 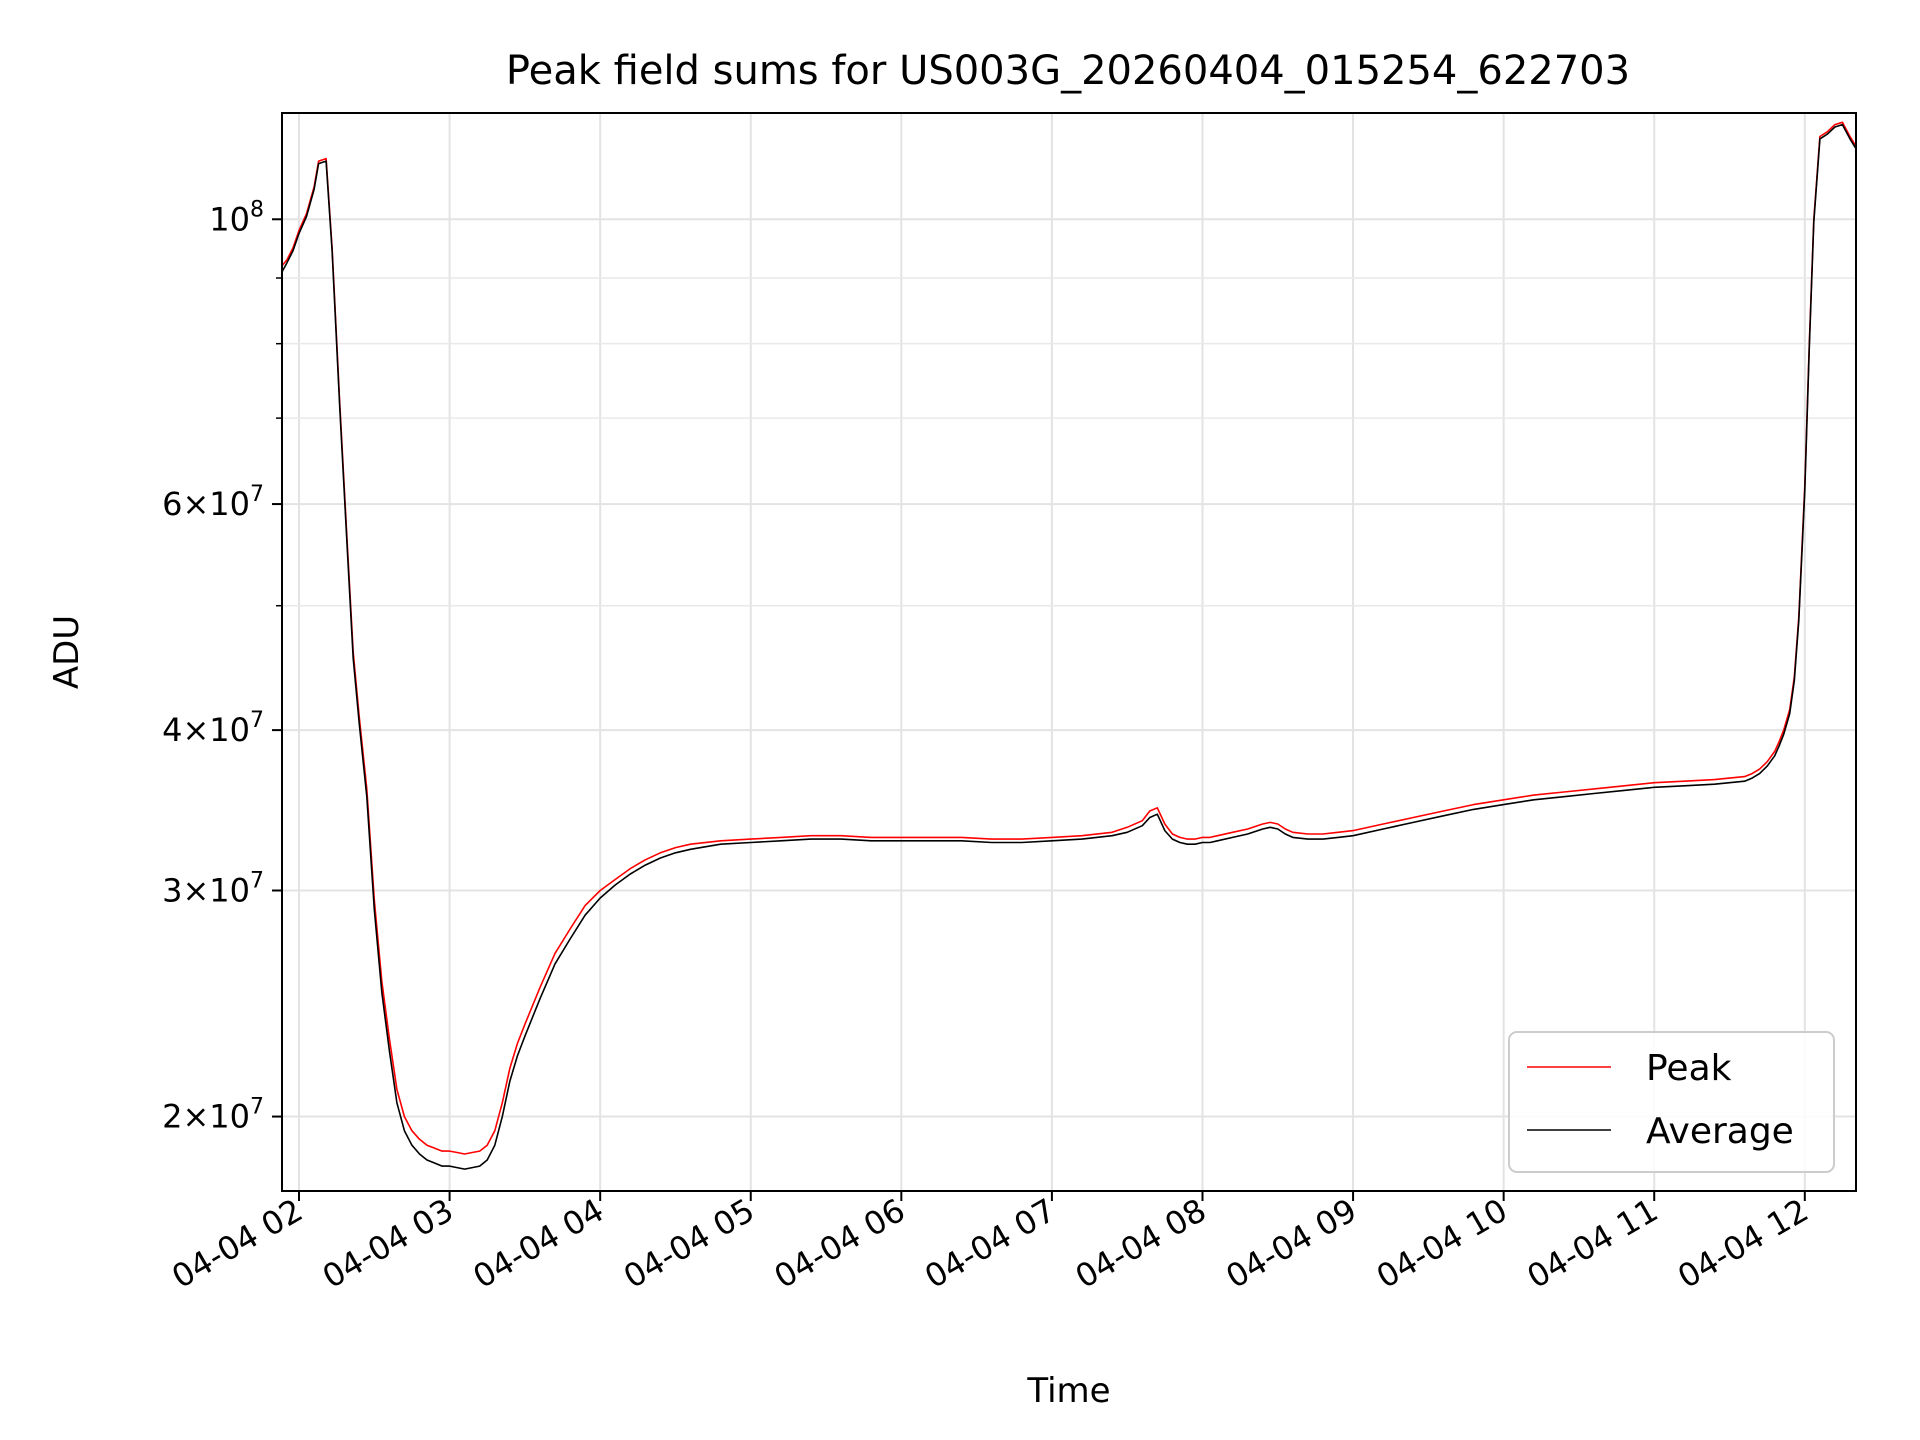 What do you see at coordinates (236, 217) in the screenshot?
I see `y-tick-label: 108` at bounding box center [236, 217].